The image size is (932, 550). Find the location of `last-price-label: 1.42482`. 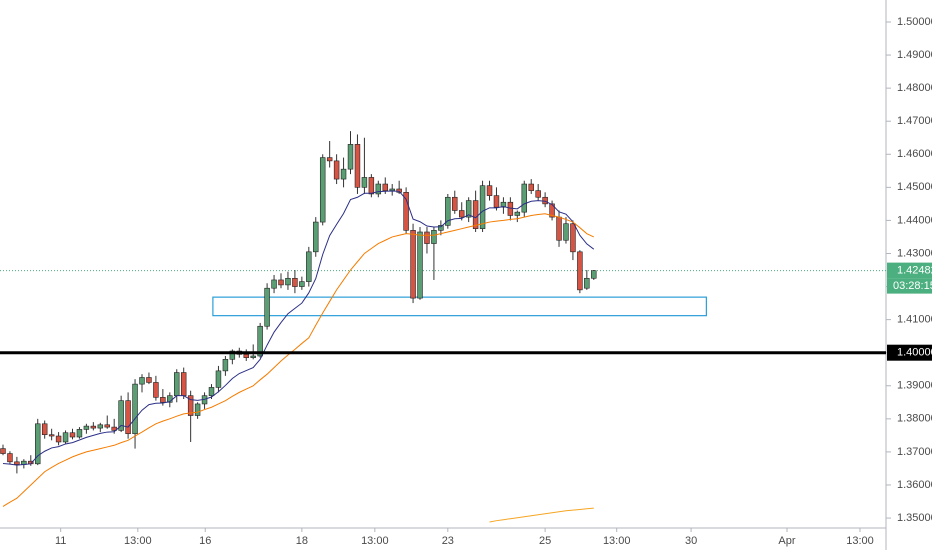

last-price-label: 1.42482 is located at coordinates (914, 271).